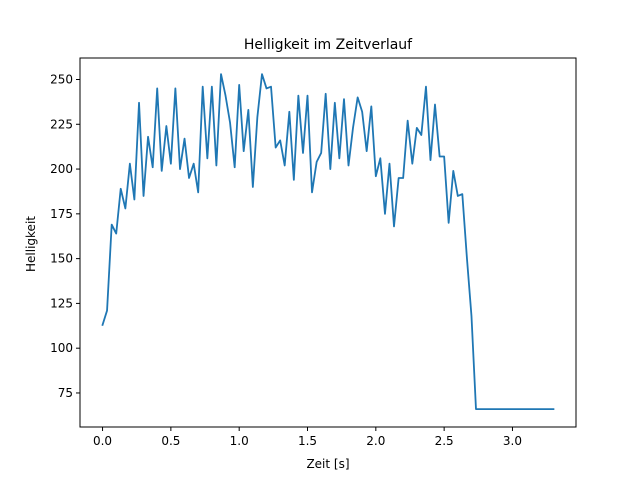 The image size is (640, 484). What do you see at coordinates (170, 441) in the screenshot?
I see `x-tick-label: 0.5` at bounding box center [170, 441].